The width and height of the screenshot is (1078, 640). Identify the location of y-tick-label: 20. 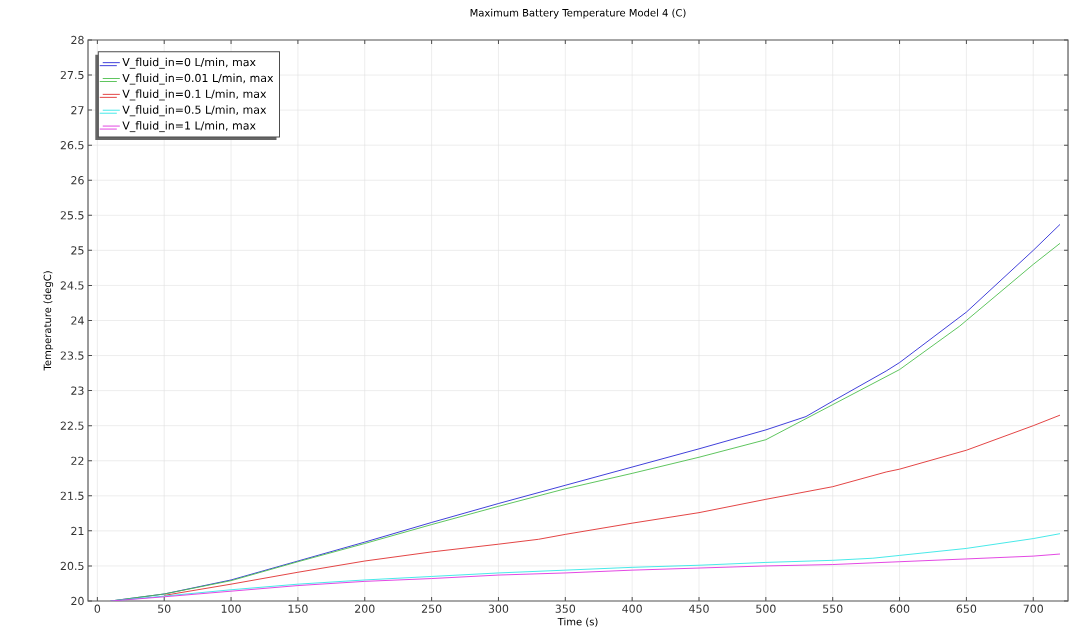
(77, 601).